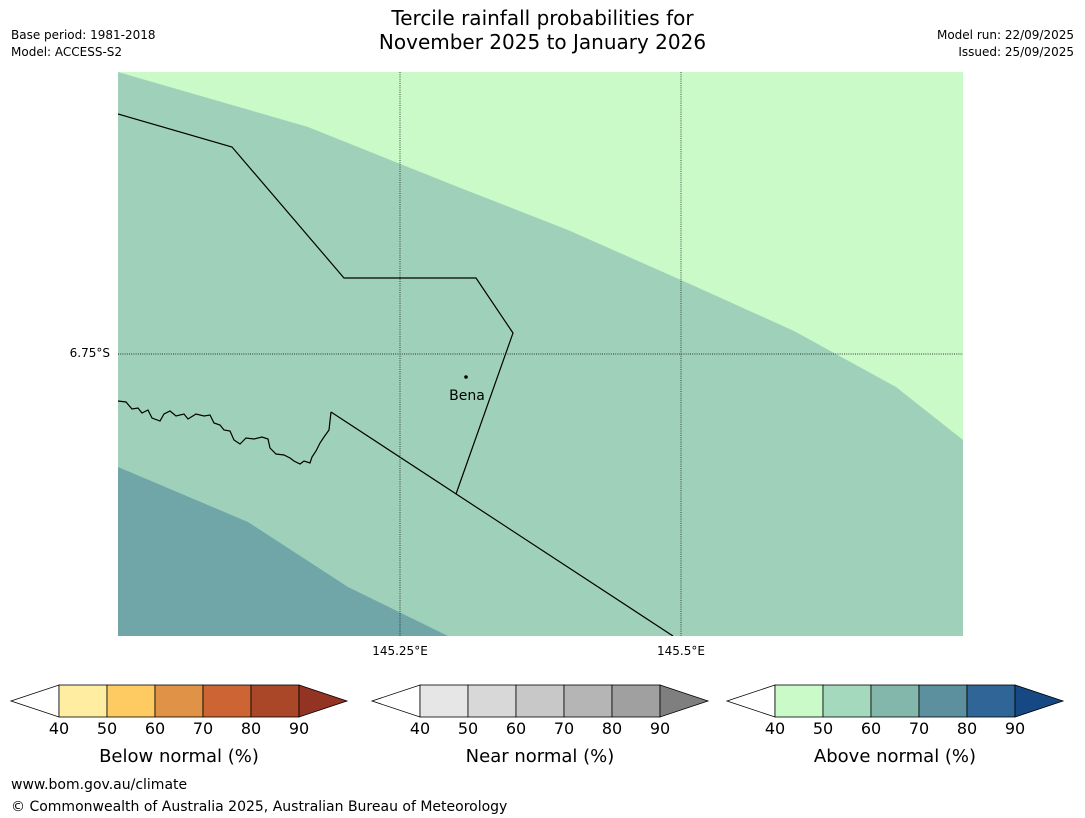 Image resolution: width=1085 pixels, height=818 pixels. I want to click on near-legend-tick: 80, so click(612, 728).